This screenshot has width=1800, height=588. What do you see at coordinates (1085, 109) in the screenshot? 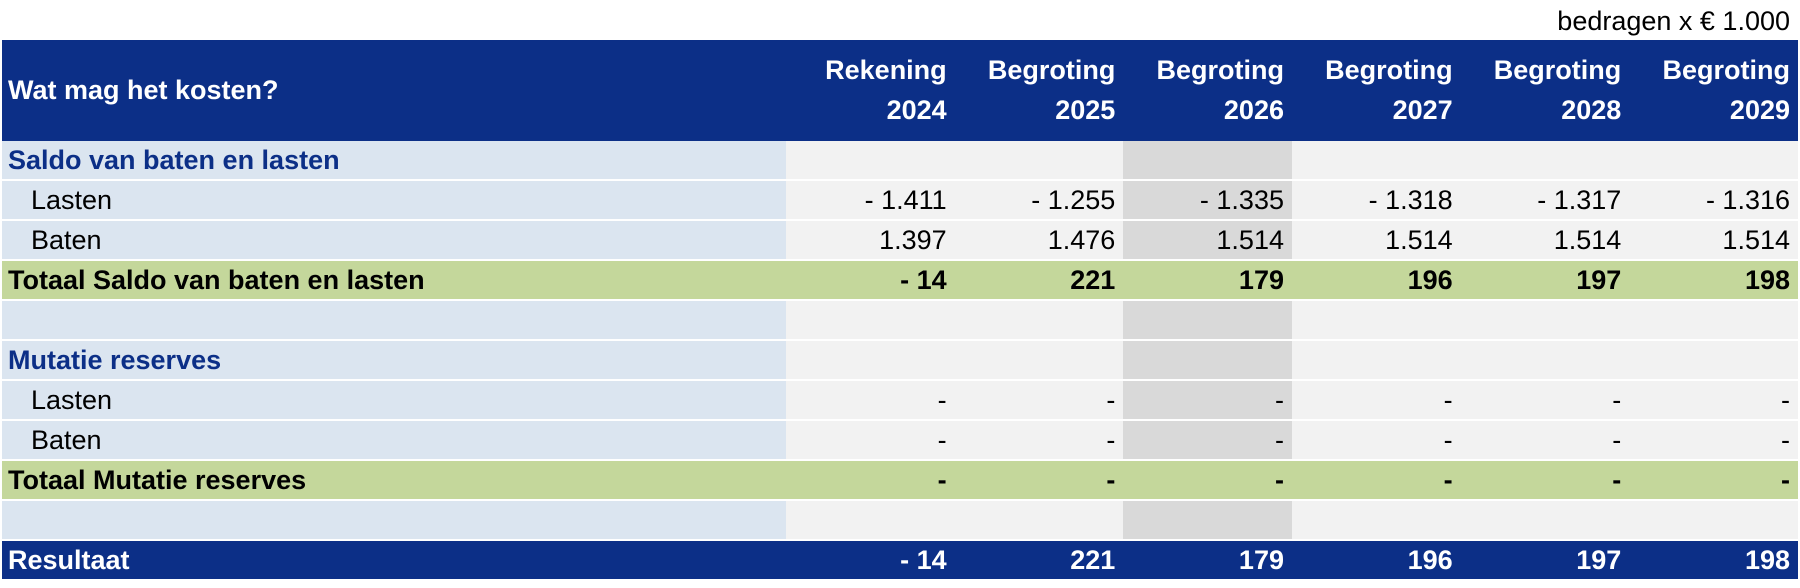
I see `column-header-year: 2025` at bounding box center [1085, 109].